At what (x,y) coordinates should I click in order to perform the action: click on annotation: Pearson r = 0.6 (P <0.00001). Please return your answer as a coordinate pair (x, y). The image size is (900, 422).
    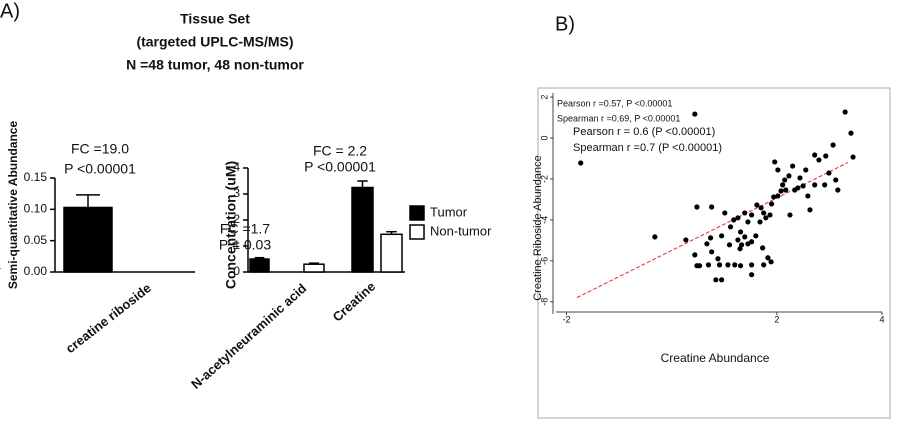
    Looking at the image, I should click on (644, 132).